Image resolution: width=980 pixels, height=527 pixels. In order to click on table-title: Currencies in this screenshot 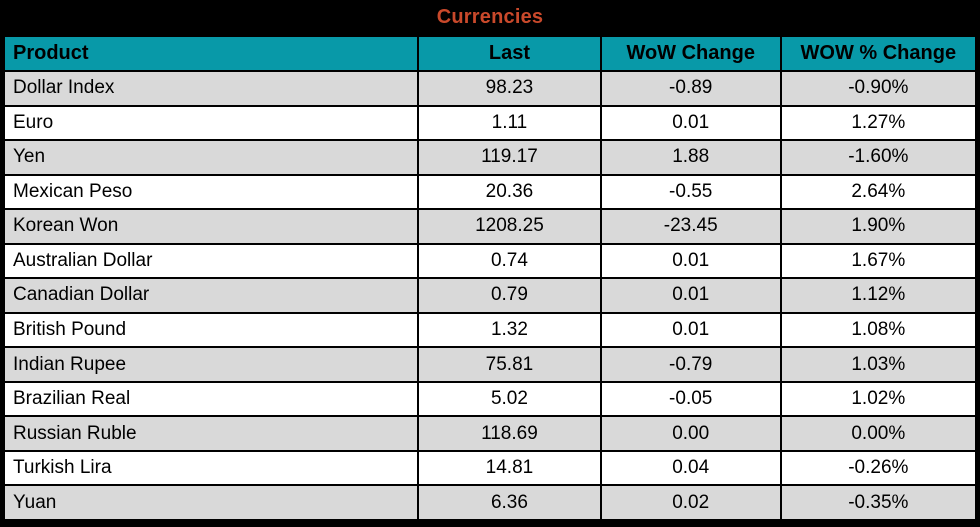, I will do `click(490, 17)`.